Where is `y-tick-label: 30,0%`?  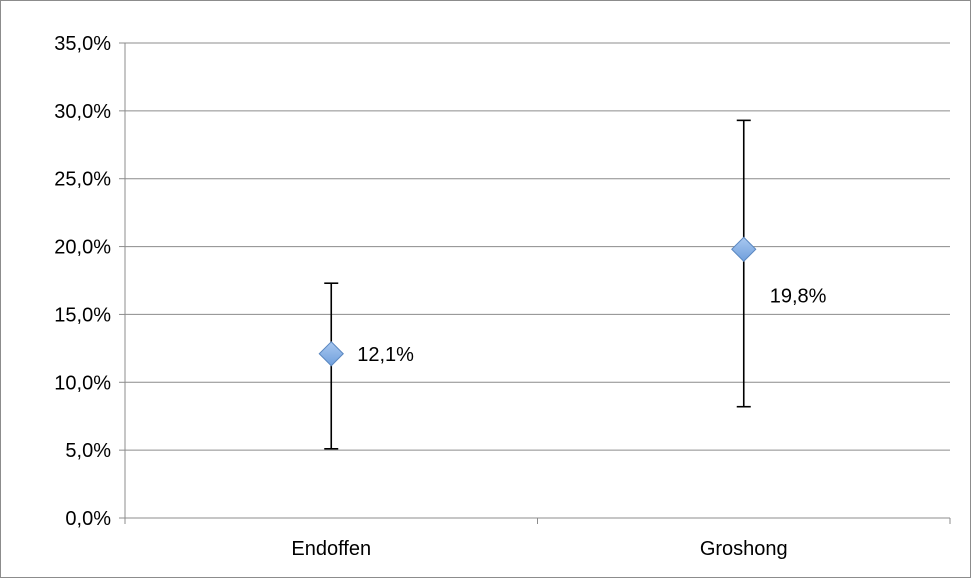
y-tick-label: 30,0% is located at coordinates (82, 112).